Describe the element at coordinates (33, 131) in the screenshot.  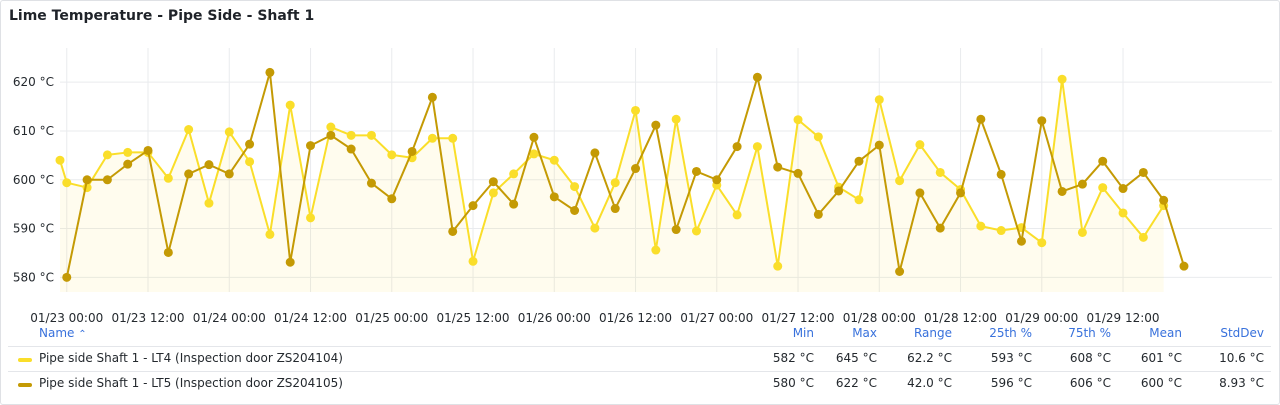
I see `y-tick-label: 610 °C` at that location.